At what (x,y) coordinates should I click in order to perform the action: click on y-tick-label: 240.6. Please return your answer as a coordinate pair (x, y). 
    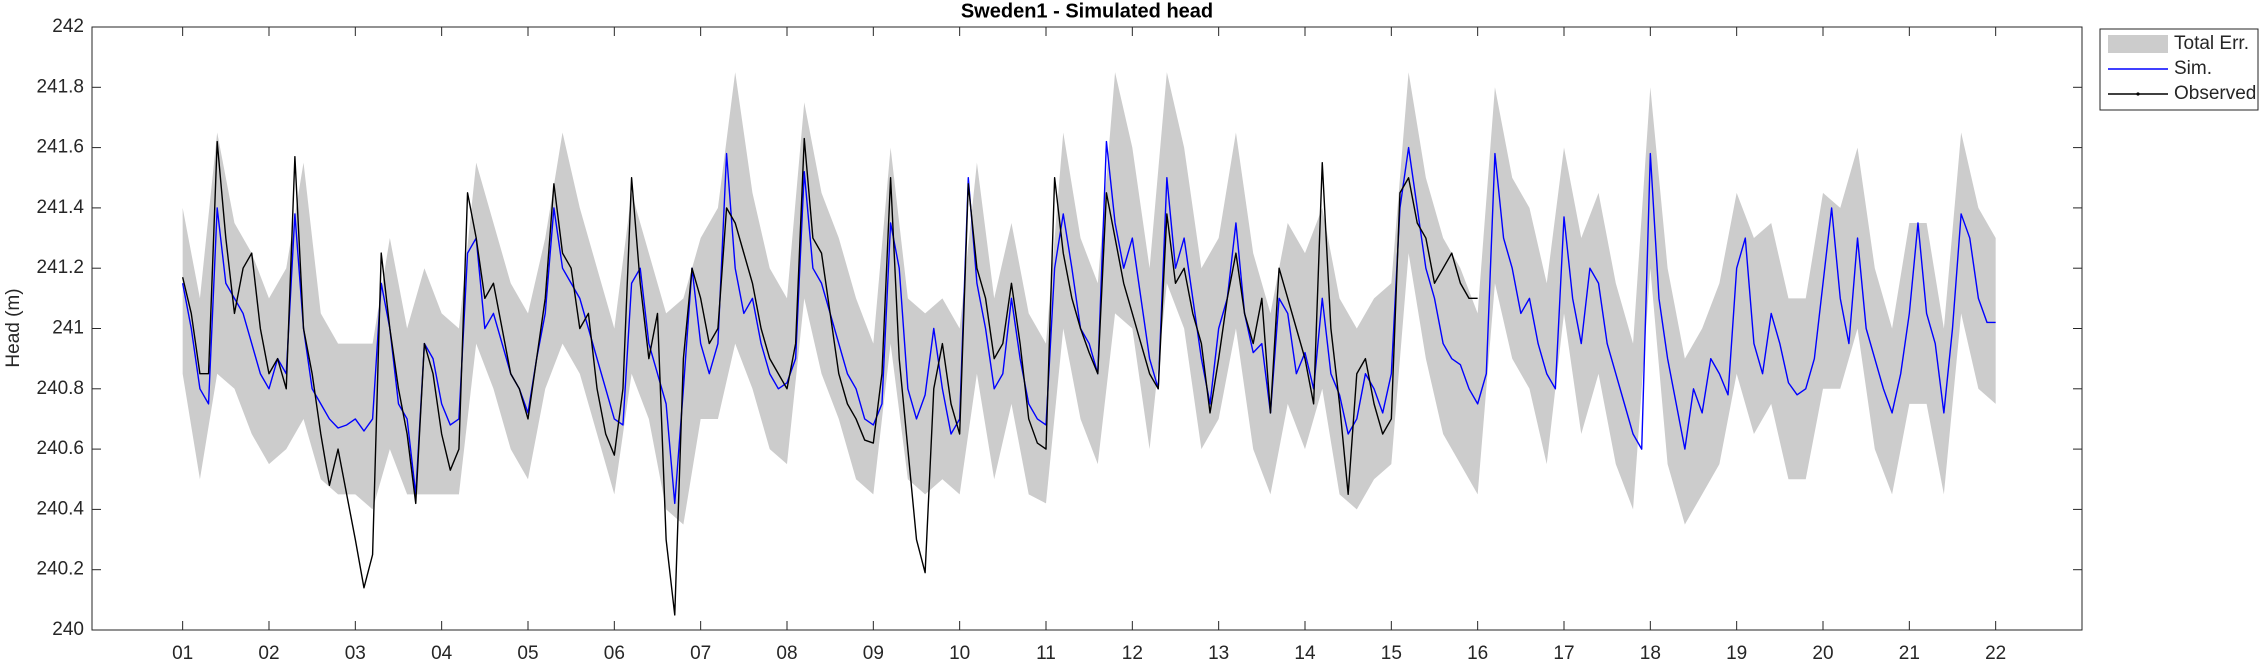
    Looking at the image, I should click on (60, 448).